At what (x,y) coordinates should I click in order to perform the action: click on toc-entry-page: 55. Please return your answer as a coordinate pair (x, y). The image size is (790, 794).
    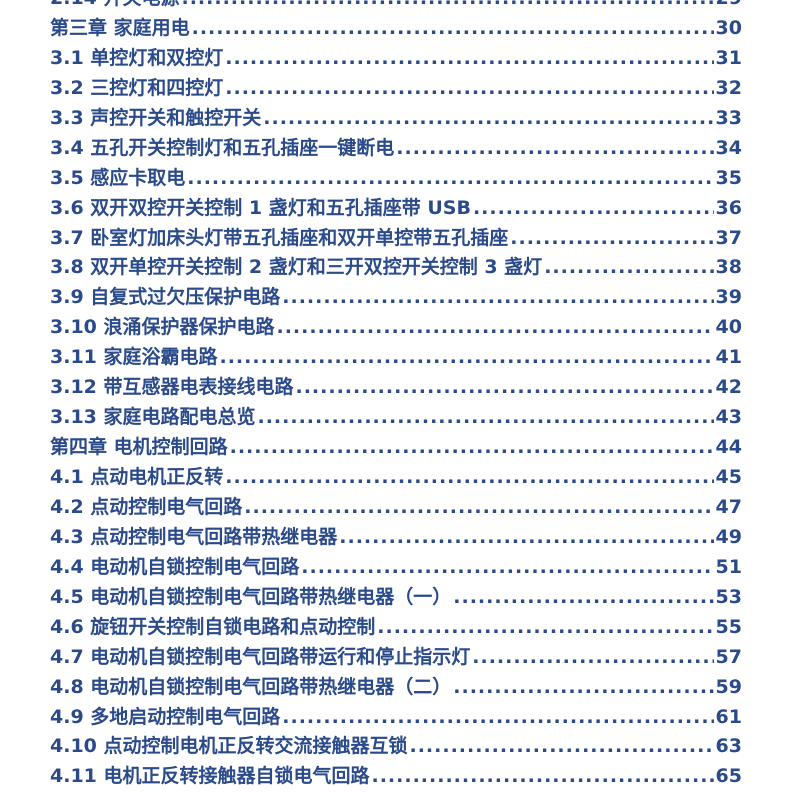
    Looking at the image, I should click on (728, 626).